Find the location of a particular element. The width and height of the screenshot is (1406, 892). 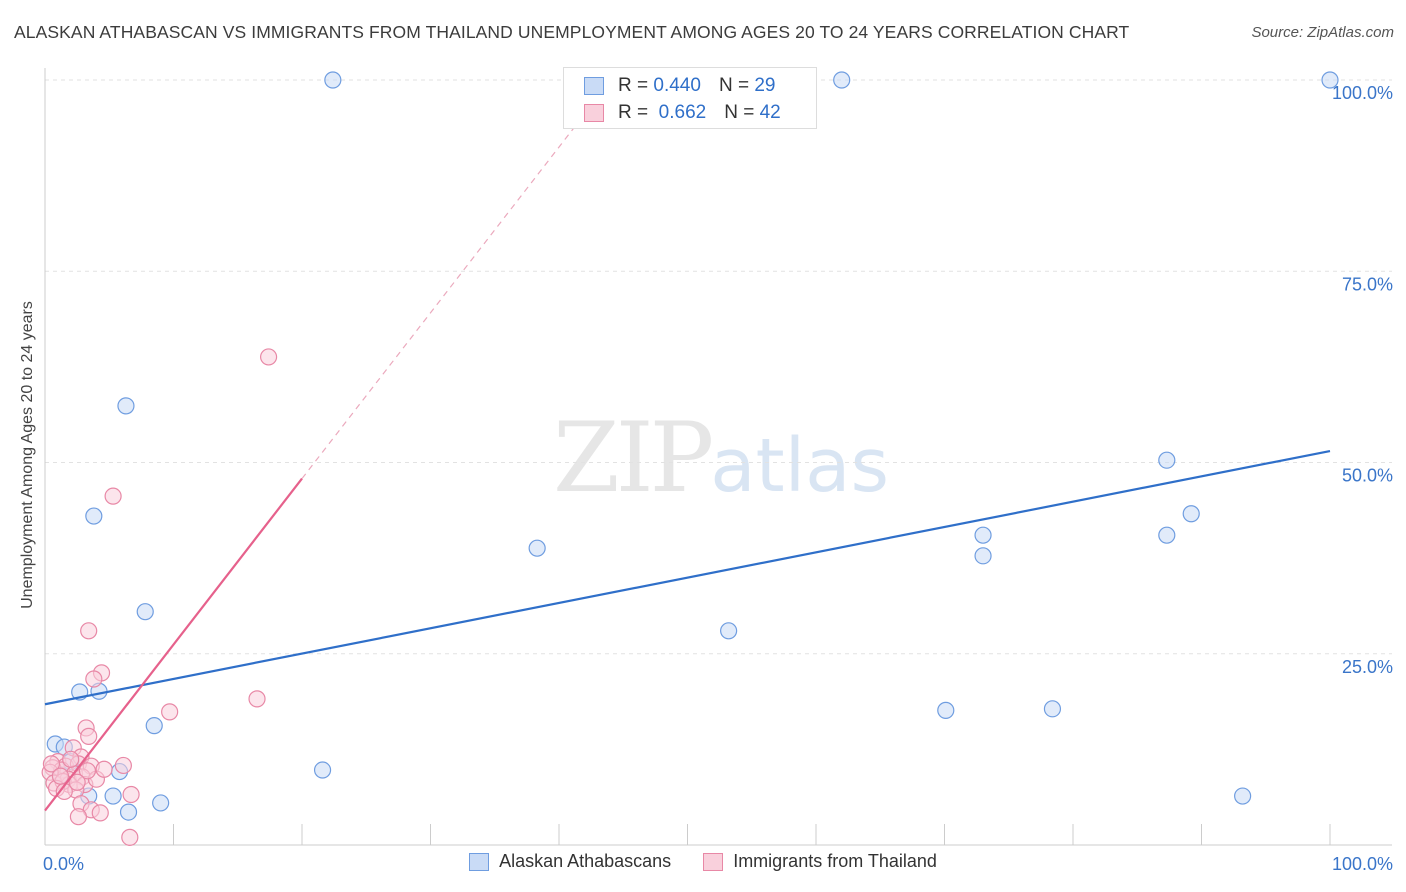

legend-label: Alaskan Athabascans is located at coordinates (585, 861).